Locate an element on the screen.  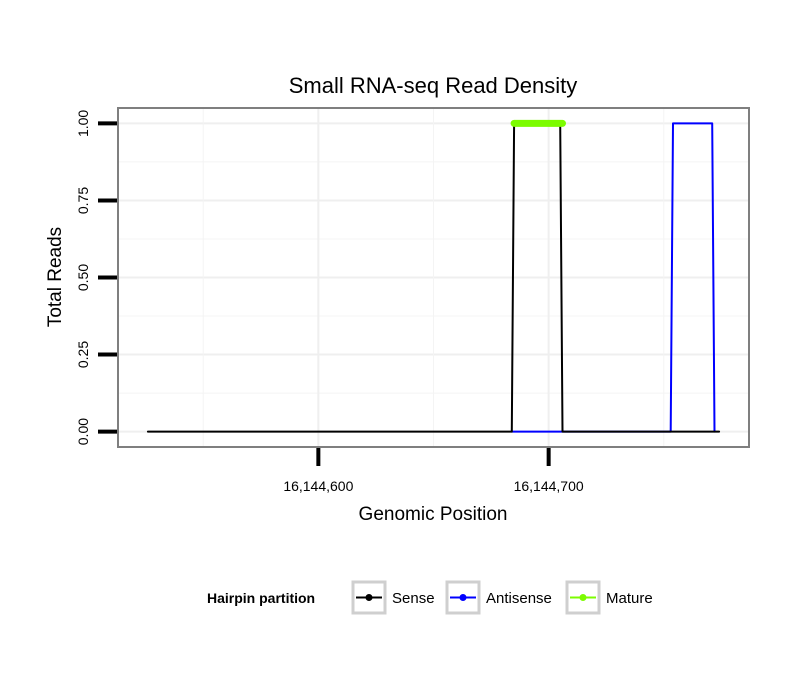
legend-item-sense: Sense is located at coordinates (393, 597).